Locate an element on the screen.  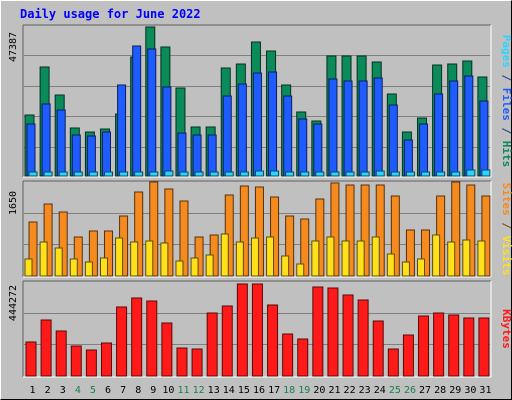
day-label: 27 is located at coordinates (425, 390).